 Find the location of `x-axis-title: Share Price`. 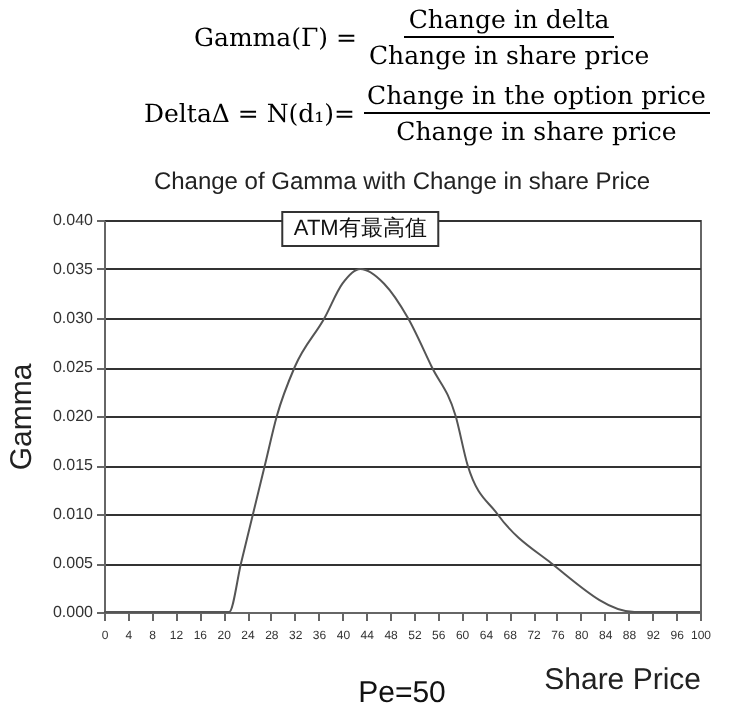

x-axis-title: Share Price is located at coordinates (622, 680).